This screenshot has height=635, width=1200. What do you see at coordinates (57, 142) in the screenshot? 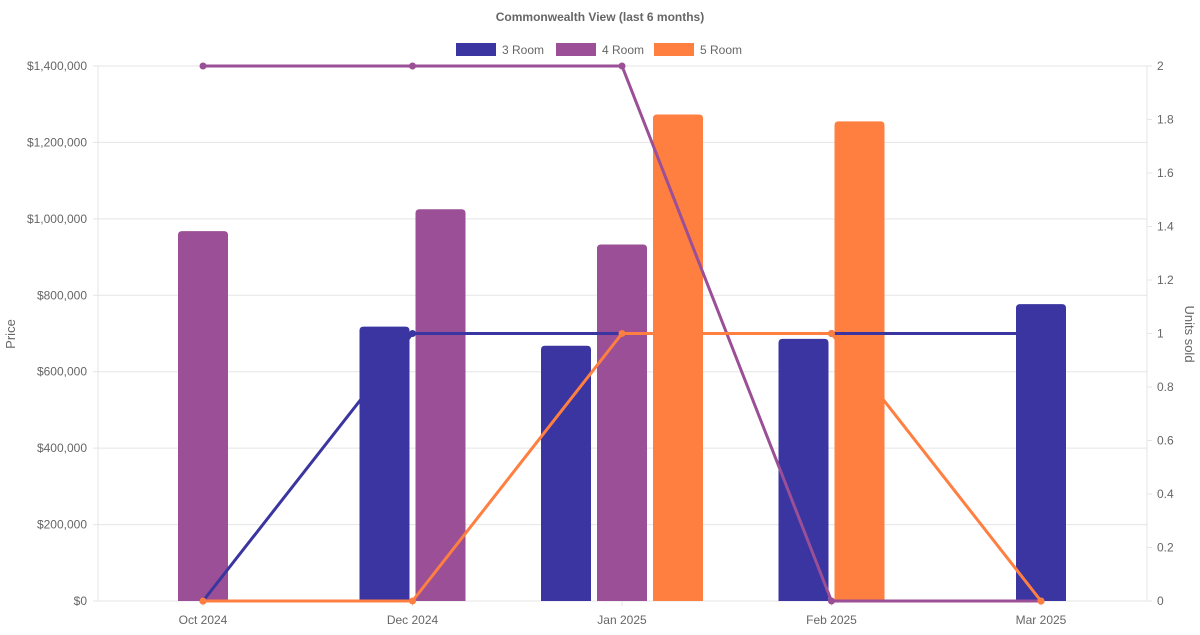
I see `y-tick-label: $1,200,000` at bounding box center [57, 142].